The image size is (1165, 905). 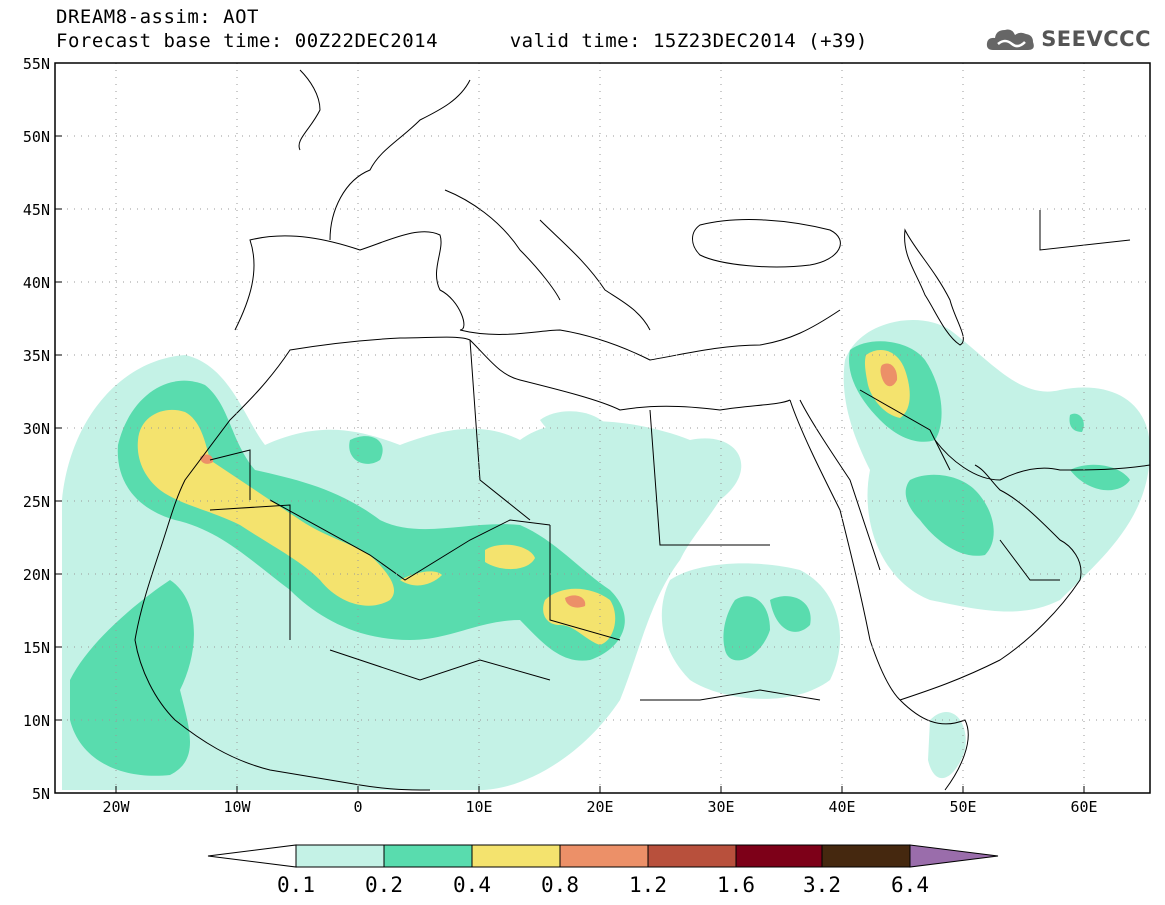 What do you see at coordinates (962, 807) in the screenshot?
I see `lon-label: 50E` at bounding box center [962, 807].